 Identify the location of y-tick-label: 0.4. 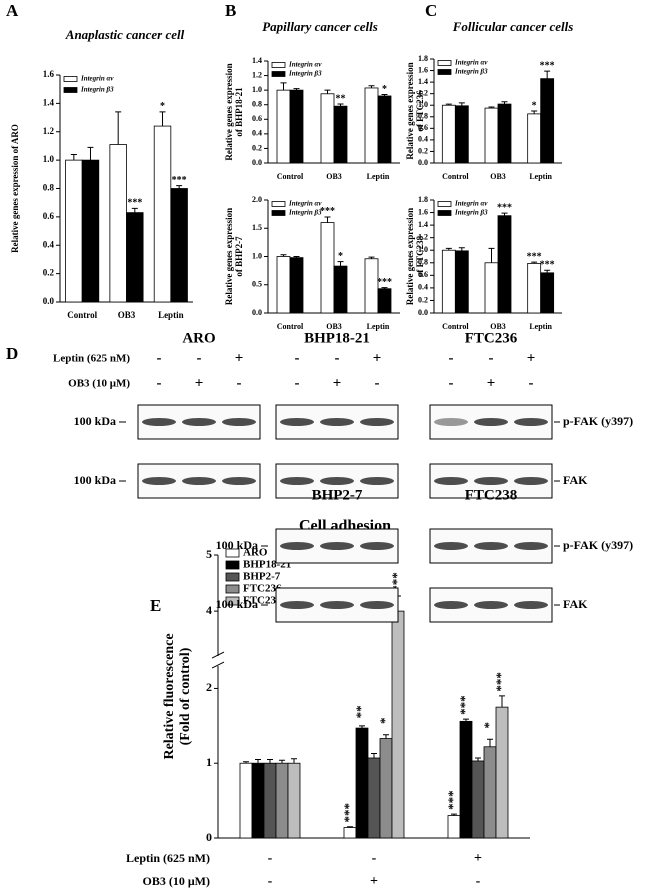
(49, 244).